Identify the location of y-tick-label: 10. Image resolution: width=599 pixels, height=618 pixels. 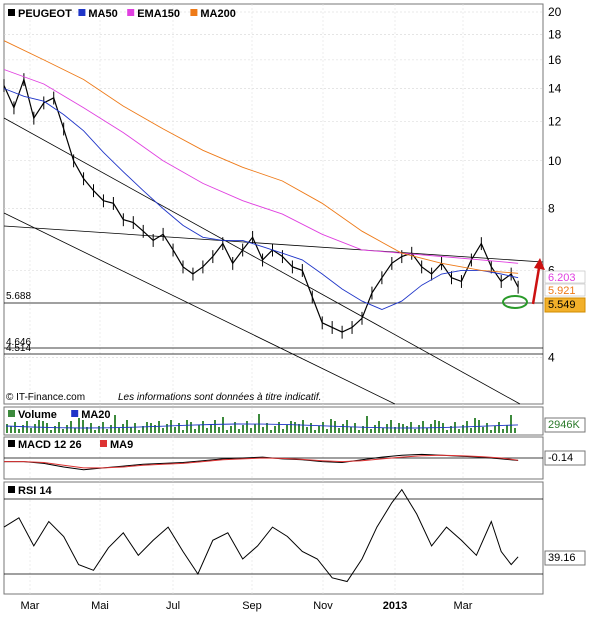
(555, 161).